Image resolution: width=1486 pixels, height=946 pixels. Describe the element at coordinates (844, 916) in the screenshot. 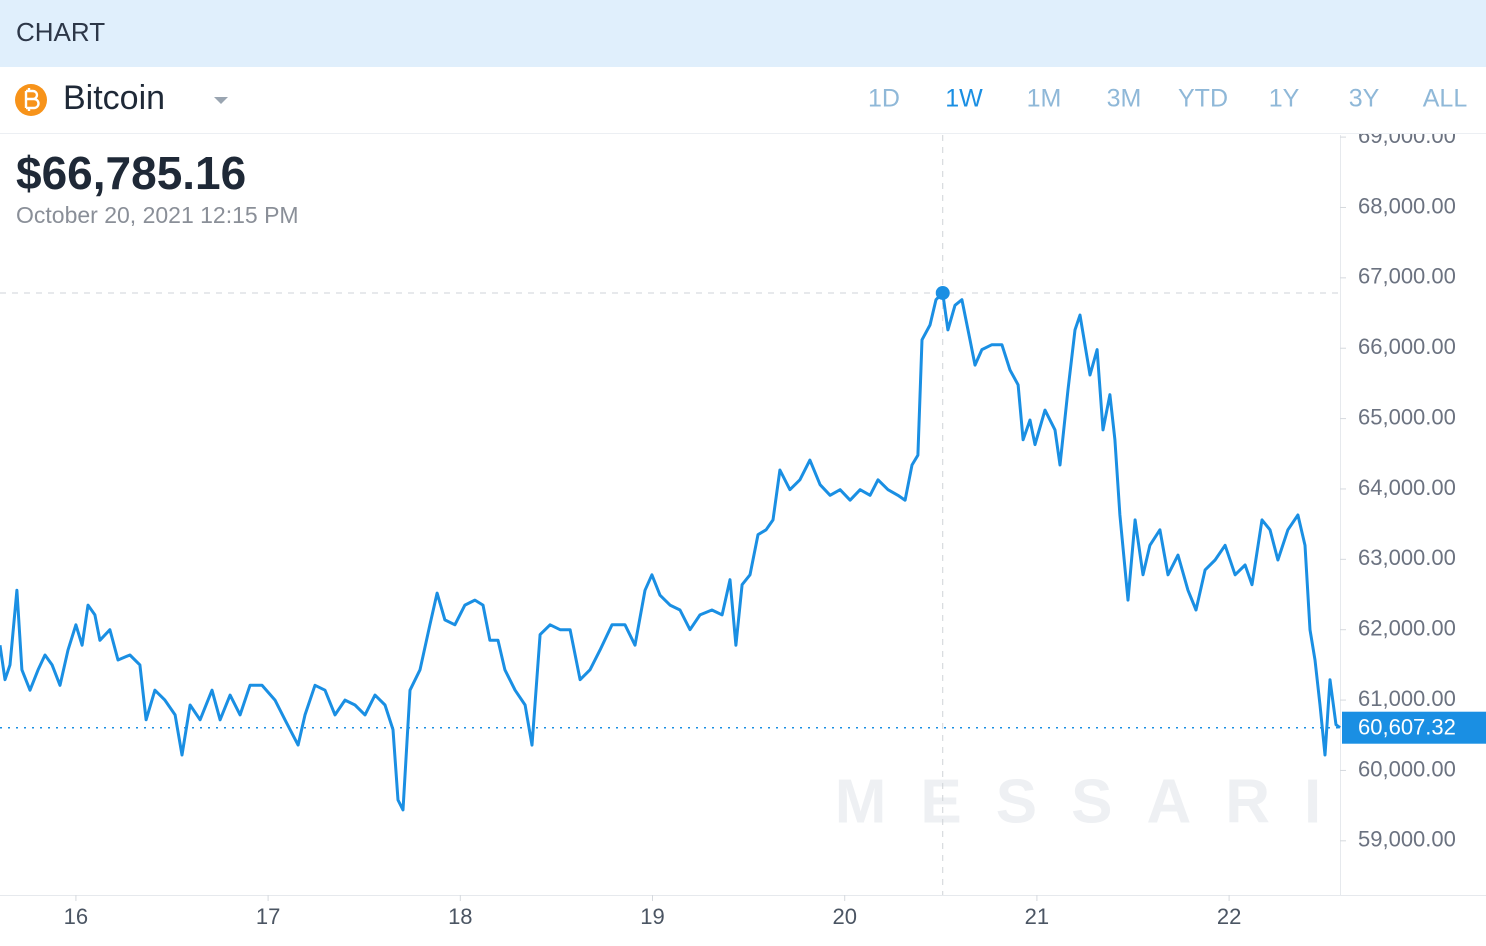

I see `x-tick-label: 20` at that location.